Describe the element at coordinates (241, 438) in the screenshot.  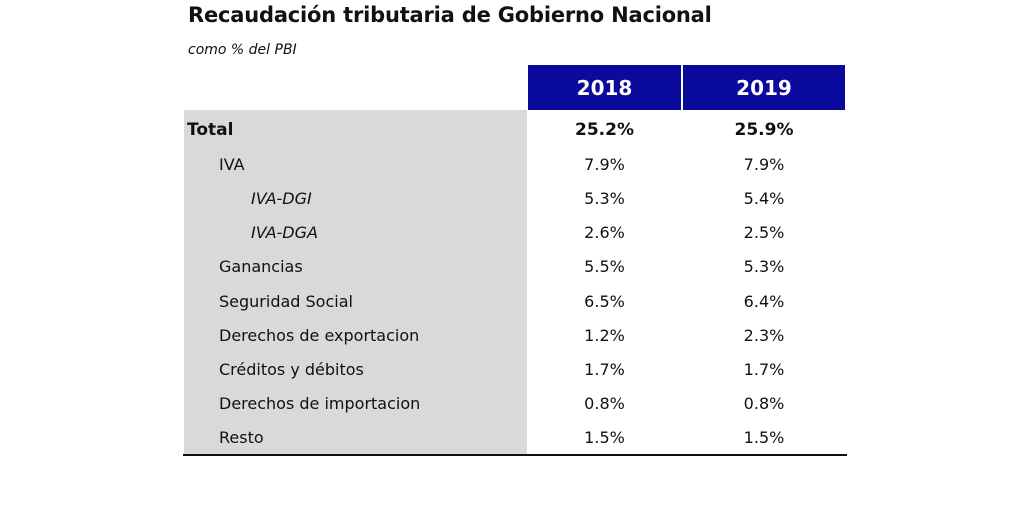
I see `row-label: Resto` at that location.